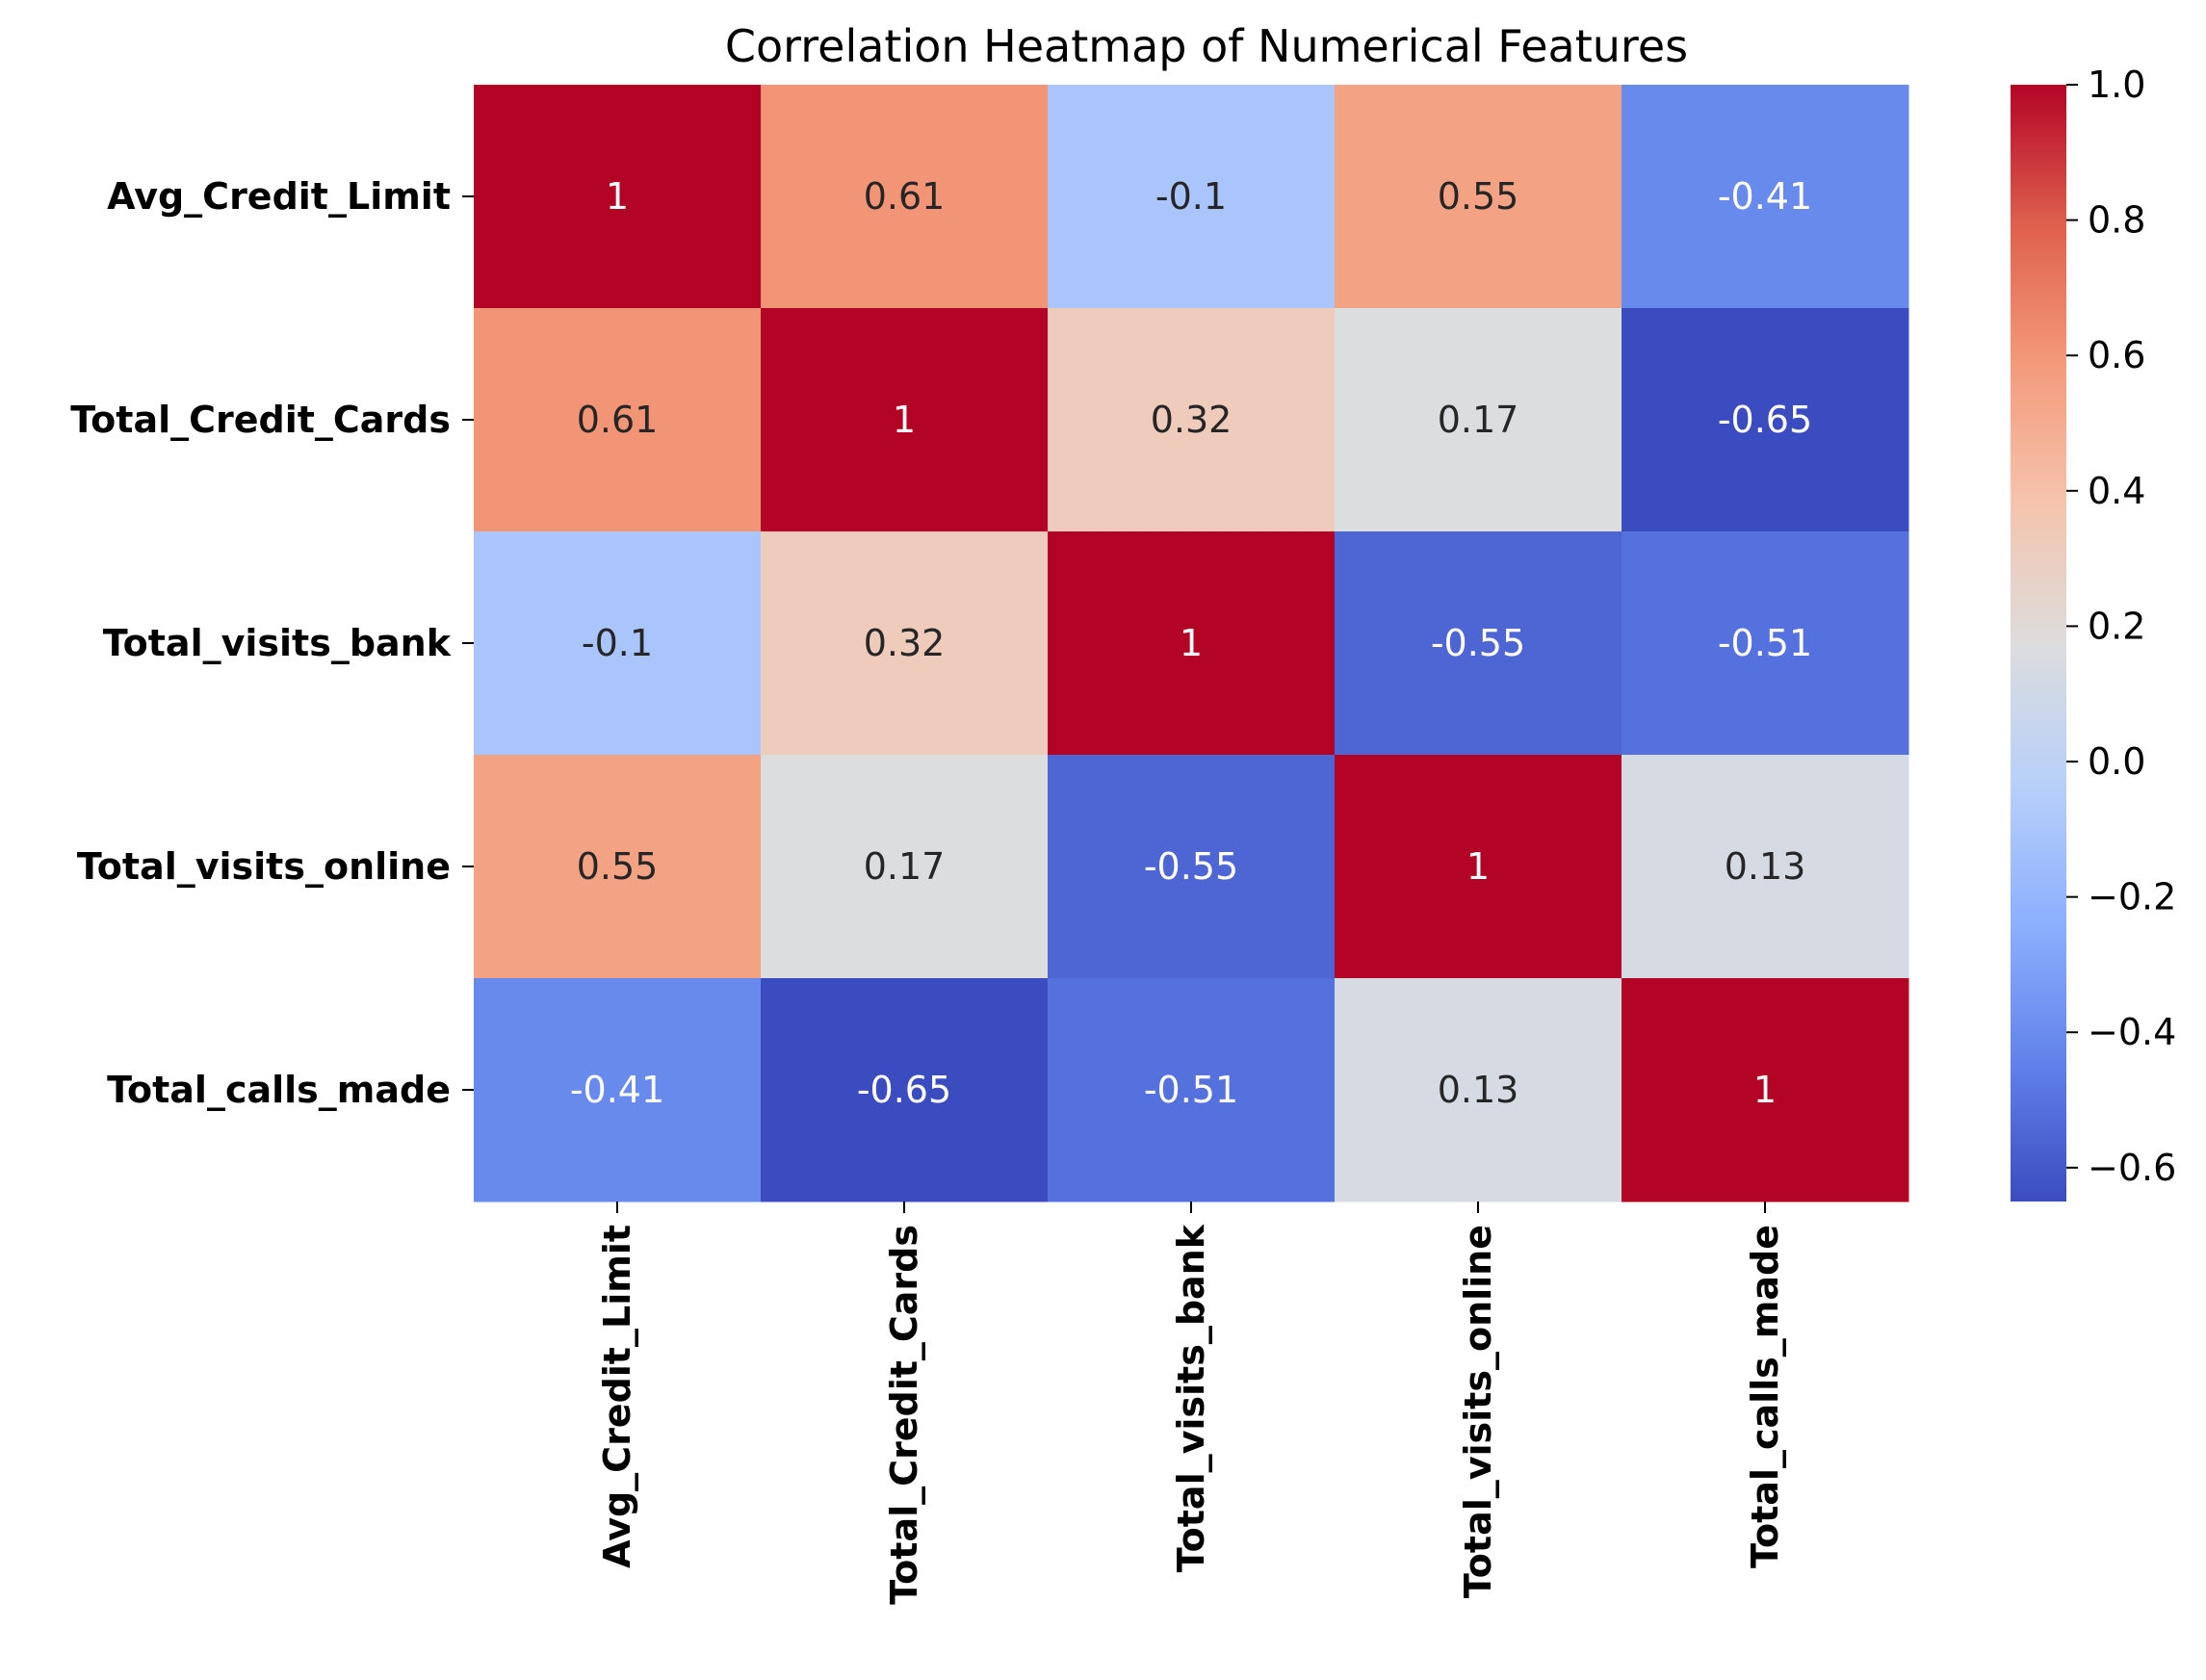 This screenshot has height=1680, width=2206. I want to click on y-tick-label-1: Total_Credit_Cards, so click(261, 420).